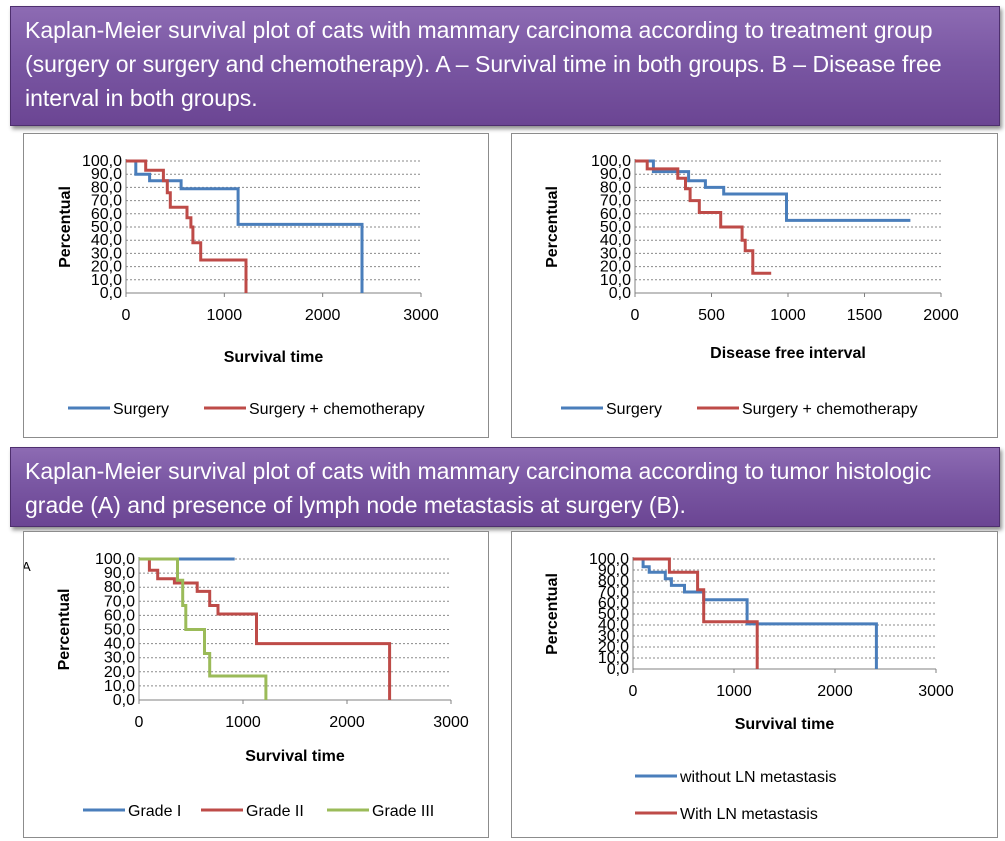 The image size is (1005, 841). I want to click on chart3-x-tick-label: 3000, so click(936, 691).